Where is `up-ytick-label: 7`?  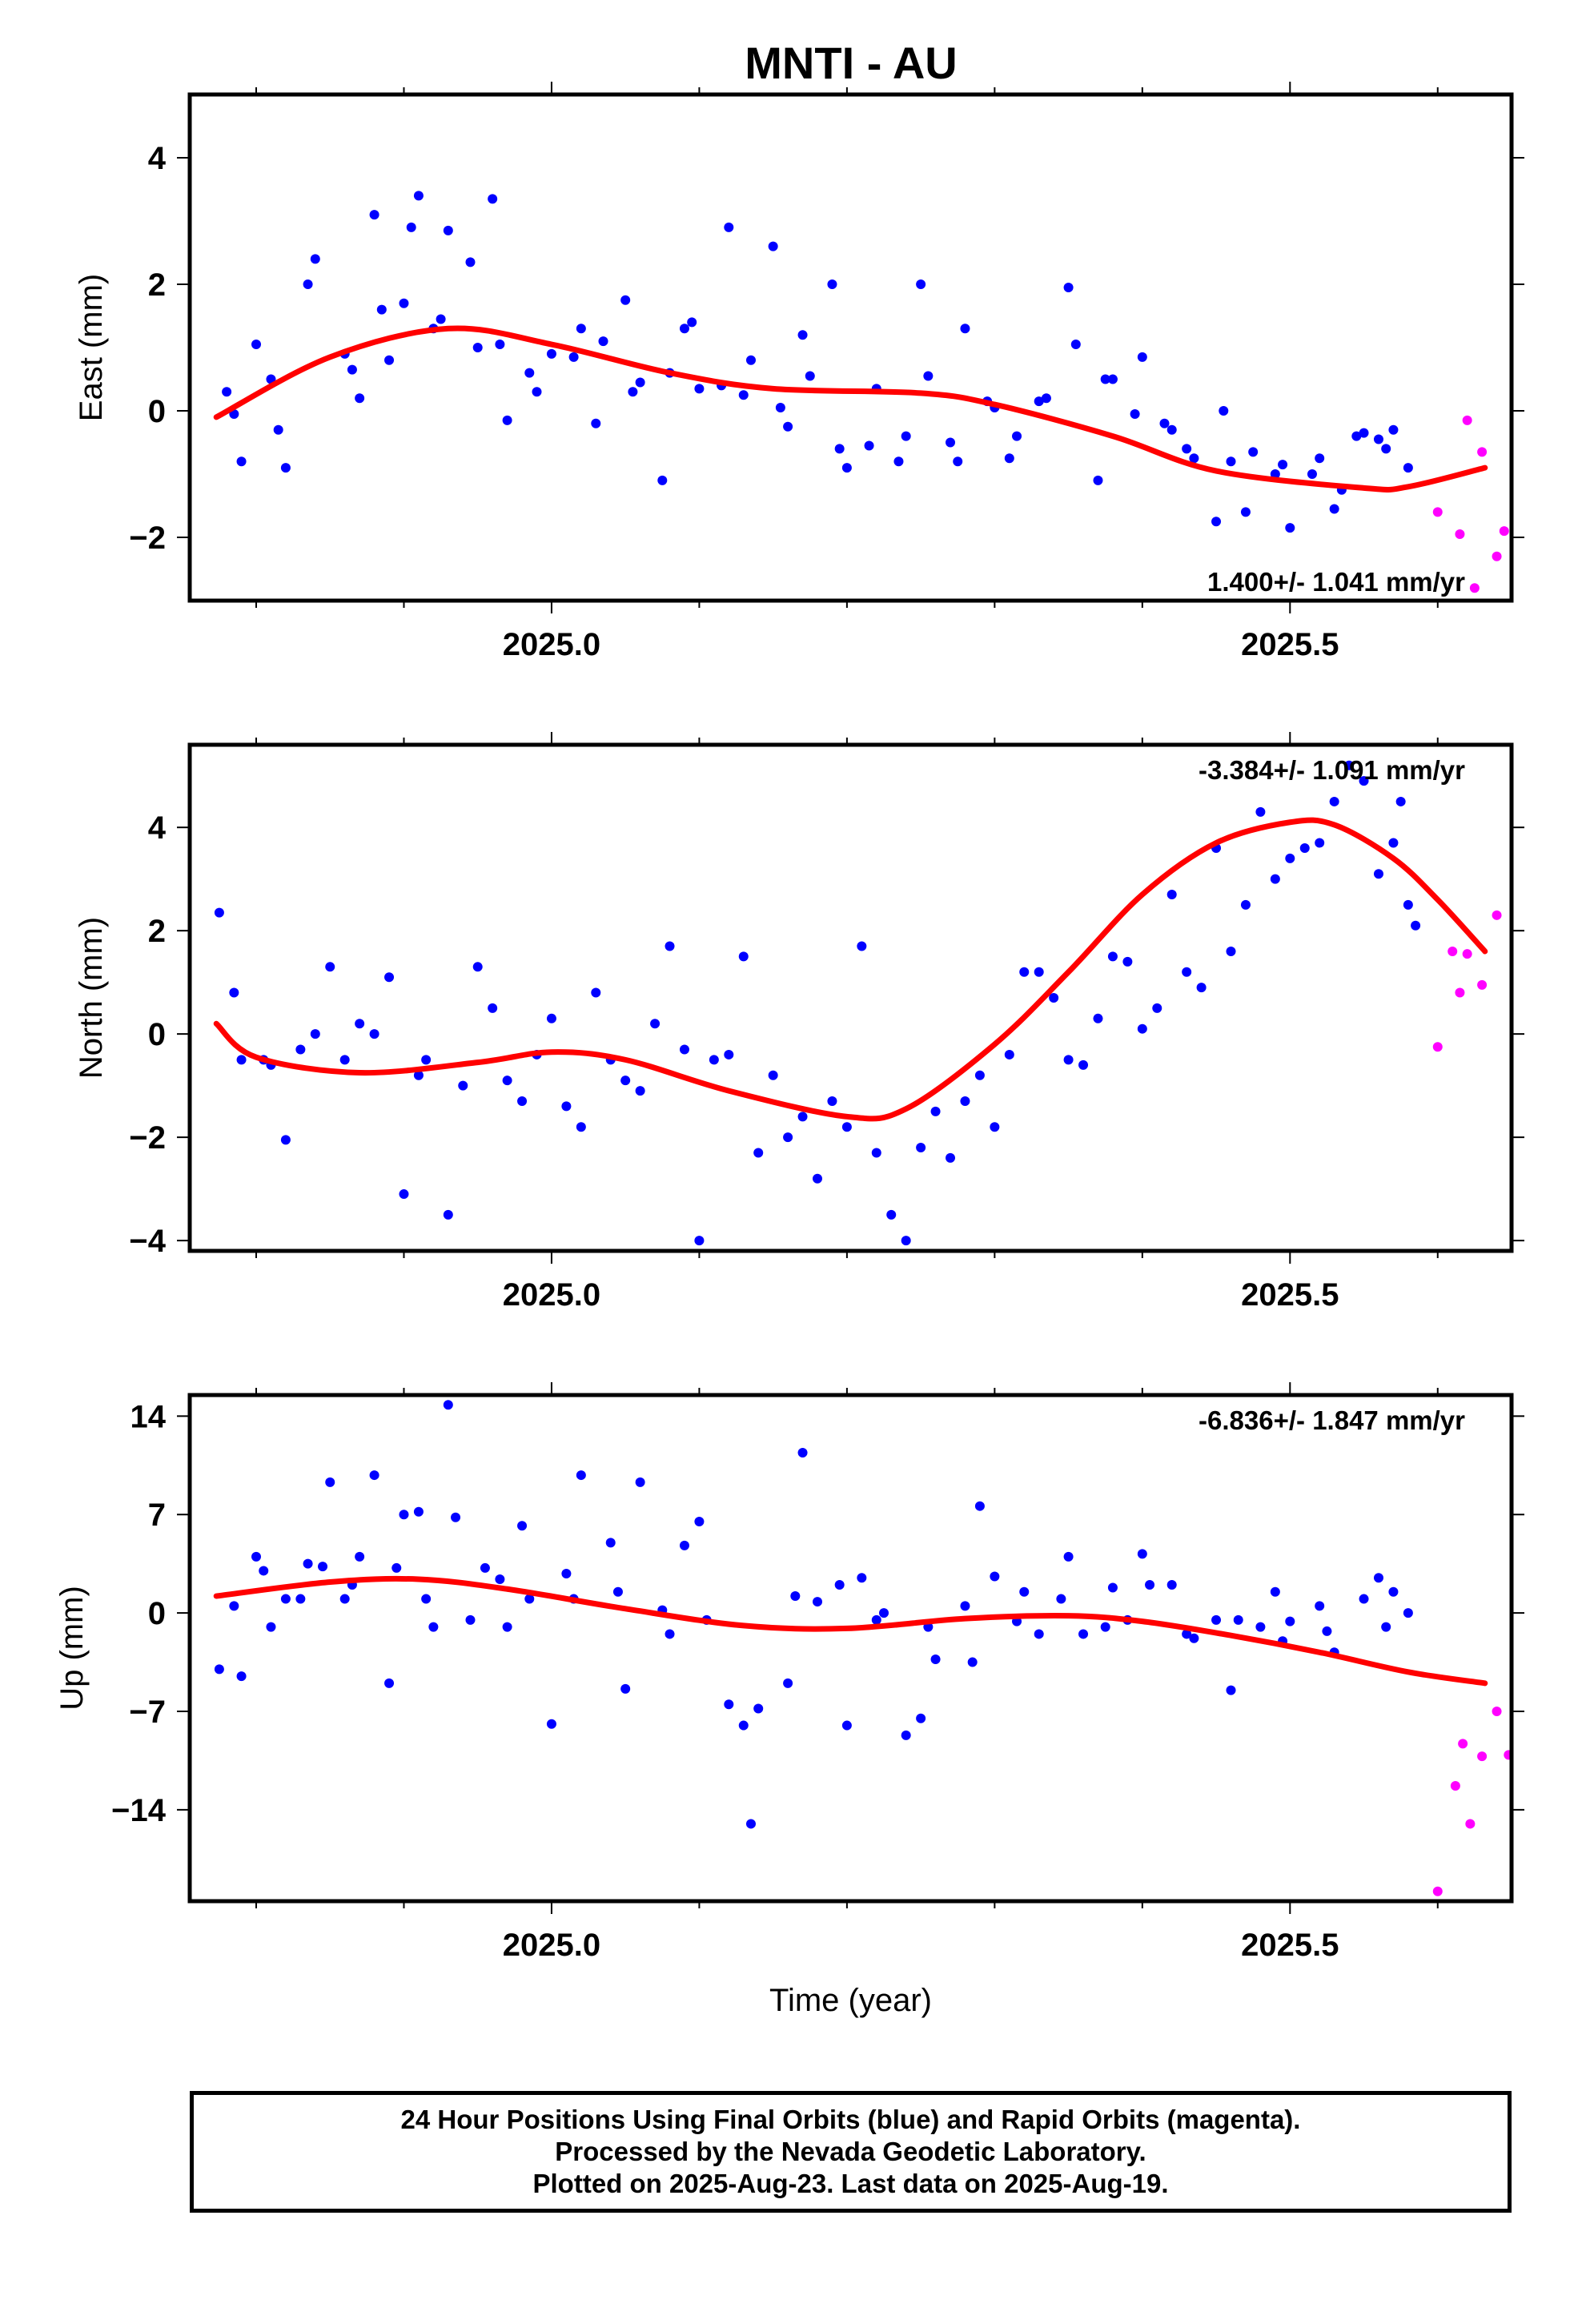 up-ytick-label: 7 is located at coordinates (157, 1515).